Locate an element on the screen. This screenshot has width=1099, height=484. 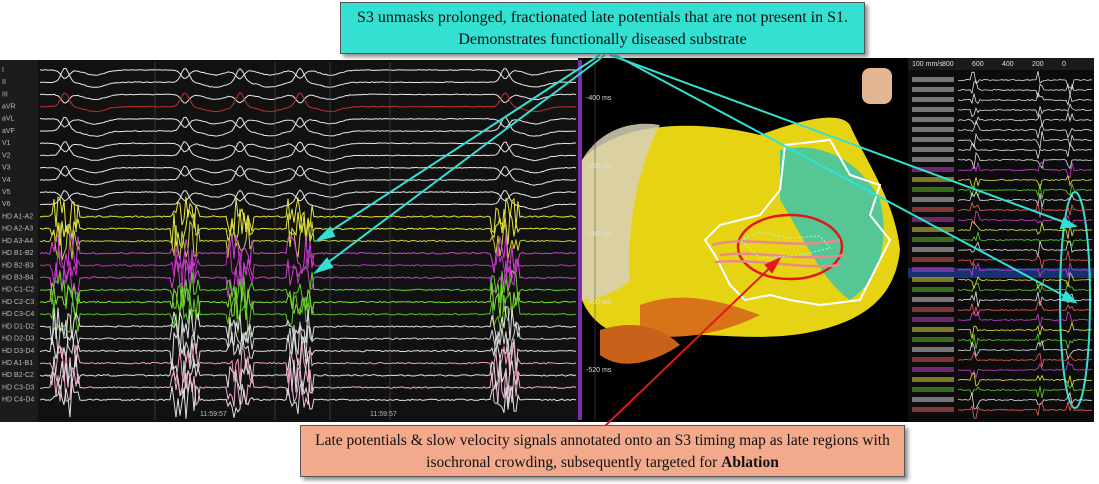
lead-label: HD B2-C2 is located at coordinates (18, 375).